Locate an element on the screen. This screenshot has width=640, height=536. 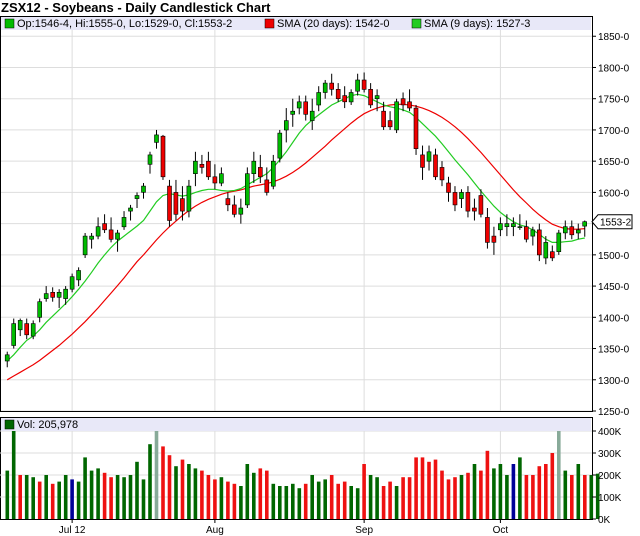
price-tick-label: 1700-0 is located at coordinates (614, 131).